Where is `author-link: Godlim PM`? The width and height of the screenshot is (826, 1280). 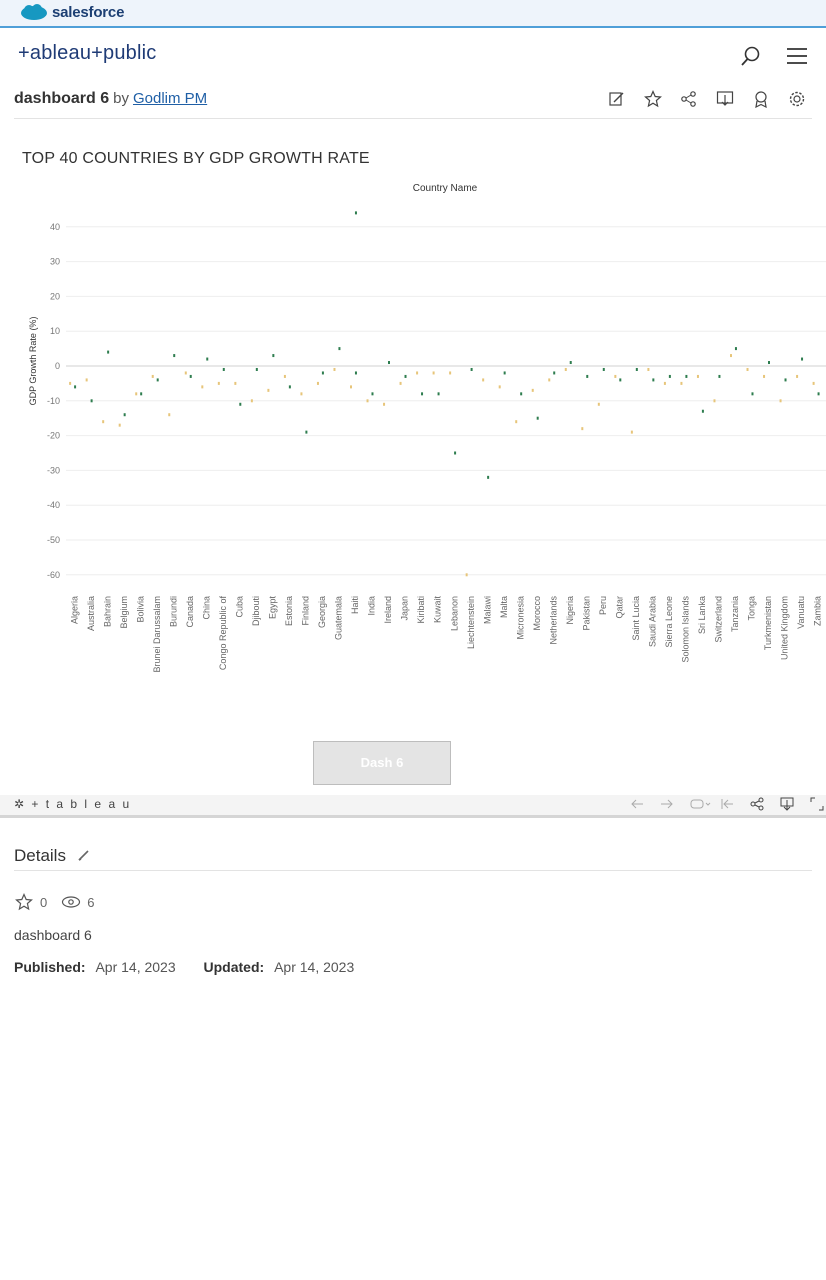 author-link: Godlim PM is located at coordinates (170, 98).